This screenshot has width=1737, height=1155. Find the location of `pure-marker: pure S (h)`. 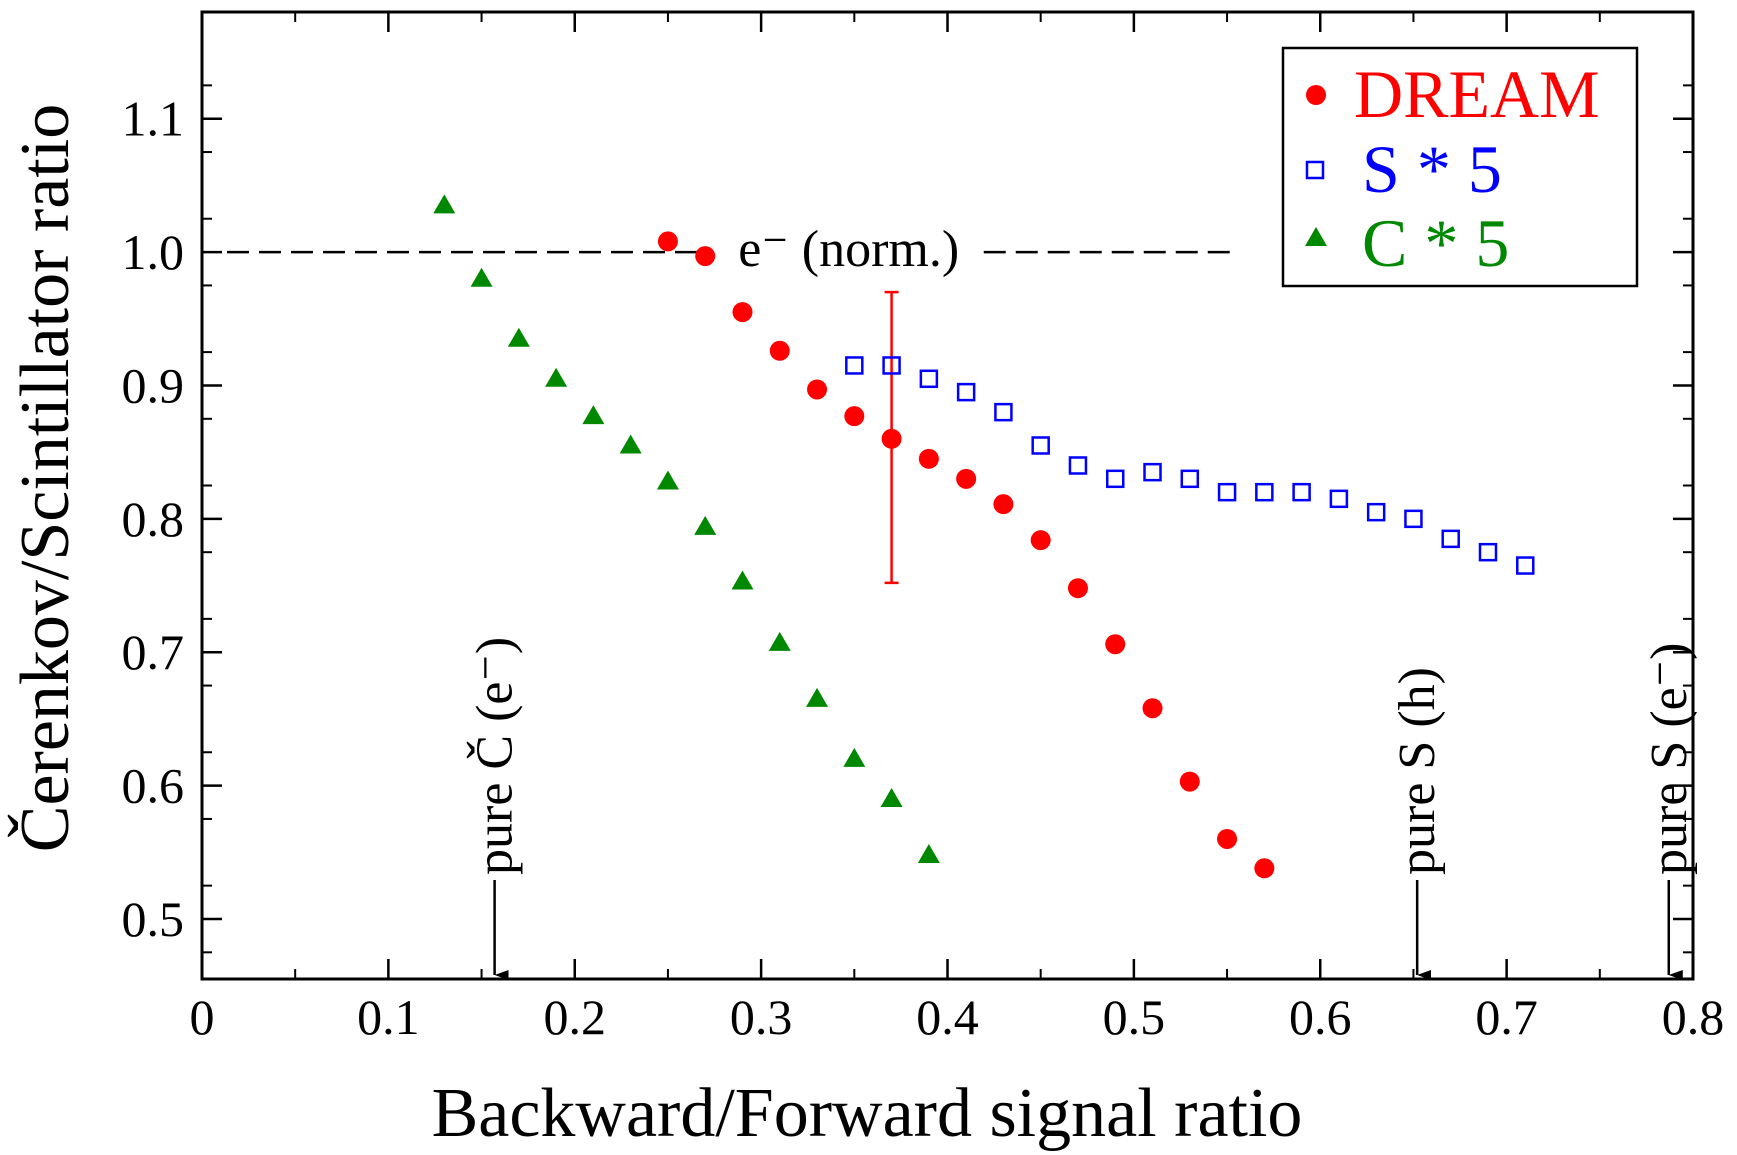

pure-marker: pure S (h) is located at coordinates (1417, 823).